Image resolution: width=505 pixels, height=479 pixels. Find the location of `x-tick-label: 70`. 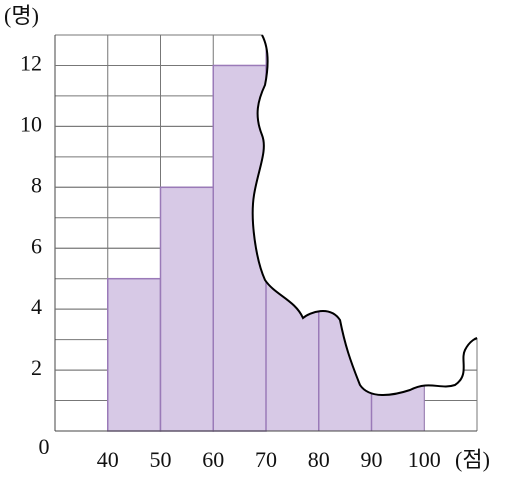

x-tick-label: 70 is located at coordinates (266, 459).